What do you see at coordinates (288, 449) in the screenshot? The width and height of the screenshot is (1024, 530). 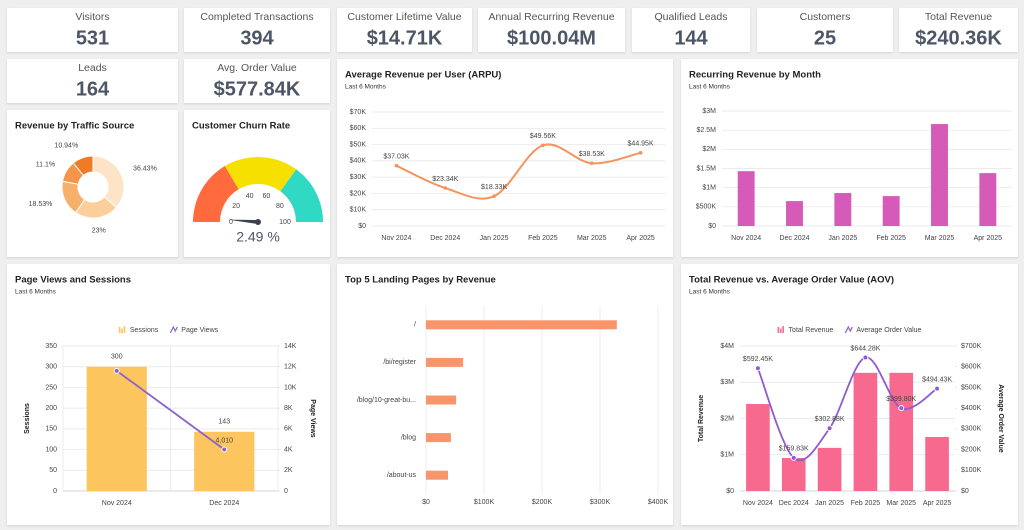 I see `y2-tick-label: 4K` at bounding box center [288, 449].